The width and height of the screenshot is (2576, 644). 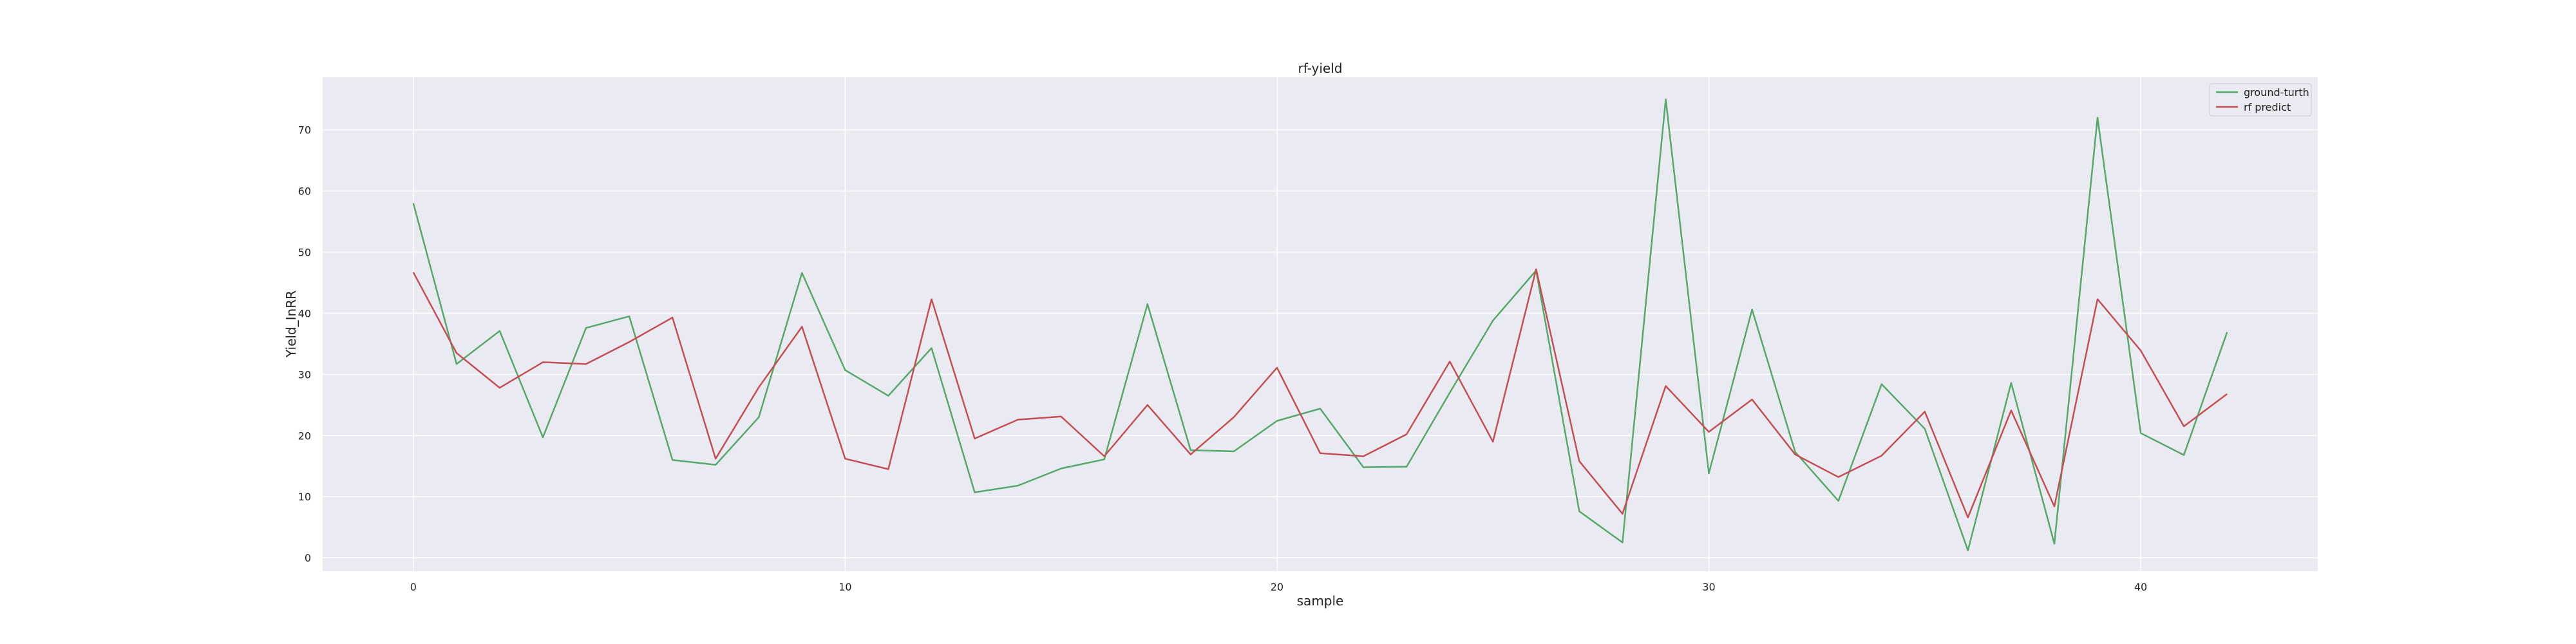 What do you see at coordinates (2276, 92) in the screenshot?
I see `legend-label-ground-turth: ground-turth` at bounding box center [2276, 92].